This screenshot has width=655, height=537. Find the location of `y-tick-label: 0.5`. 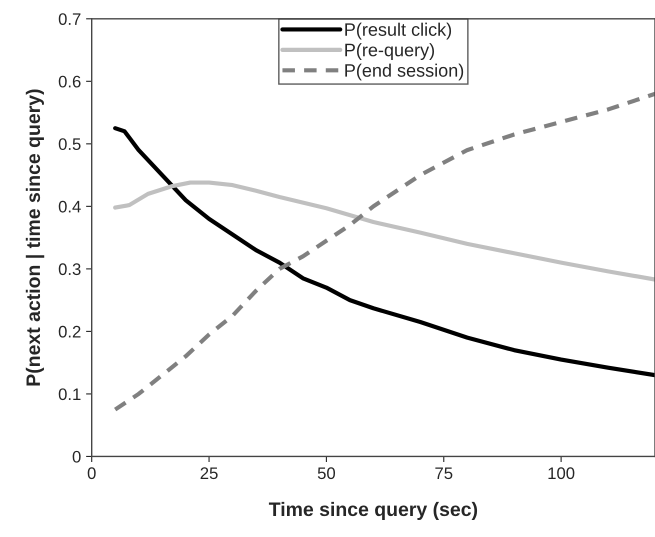

y-tick-label: 0.5 is located at coordinates (69, 144).